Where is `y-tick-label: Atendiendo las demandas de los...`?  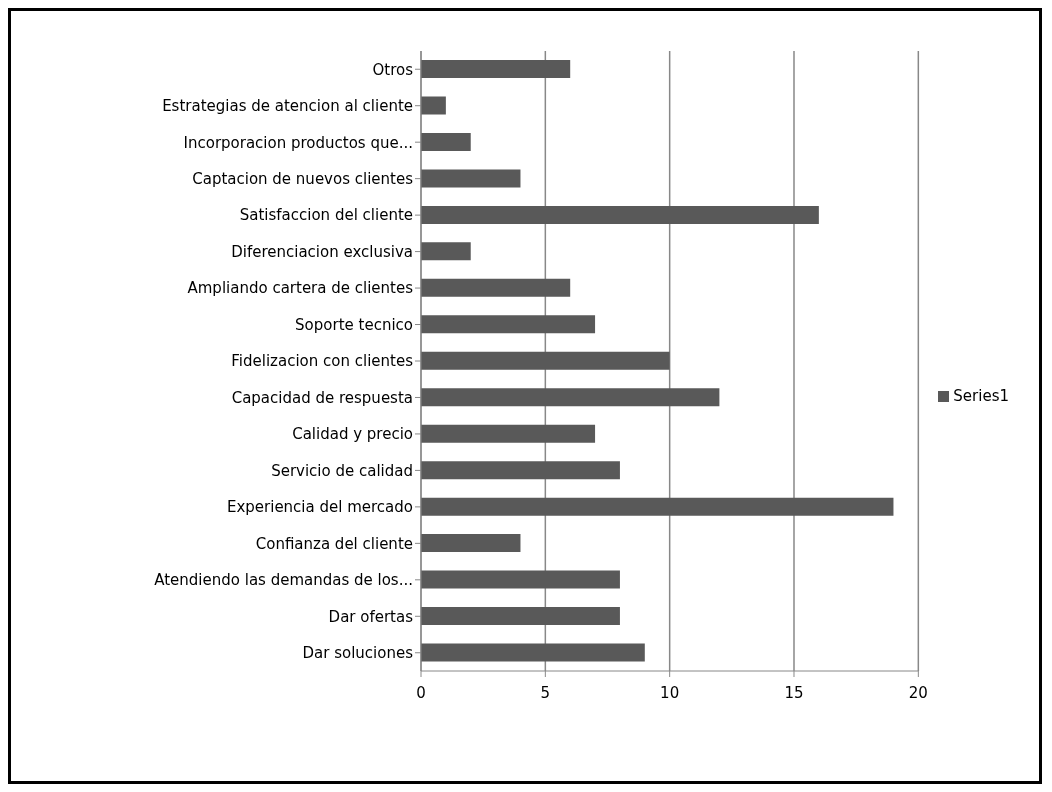
y-tick-label: Atendiendo las demandas de los... is located at coordinates (283, 580).